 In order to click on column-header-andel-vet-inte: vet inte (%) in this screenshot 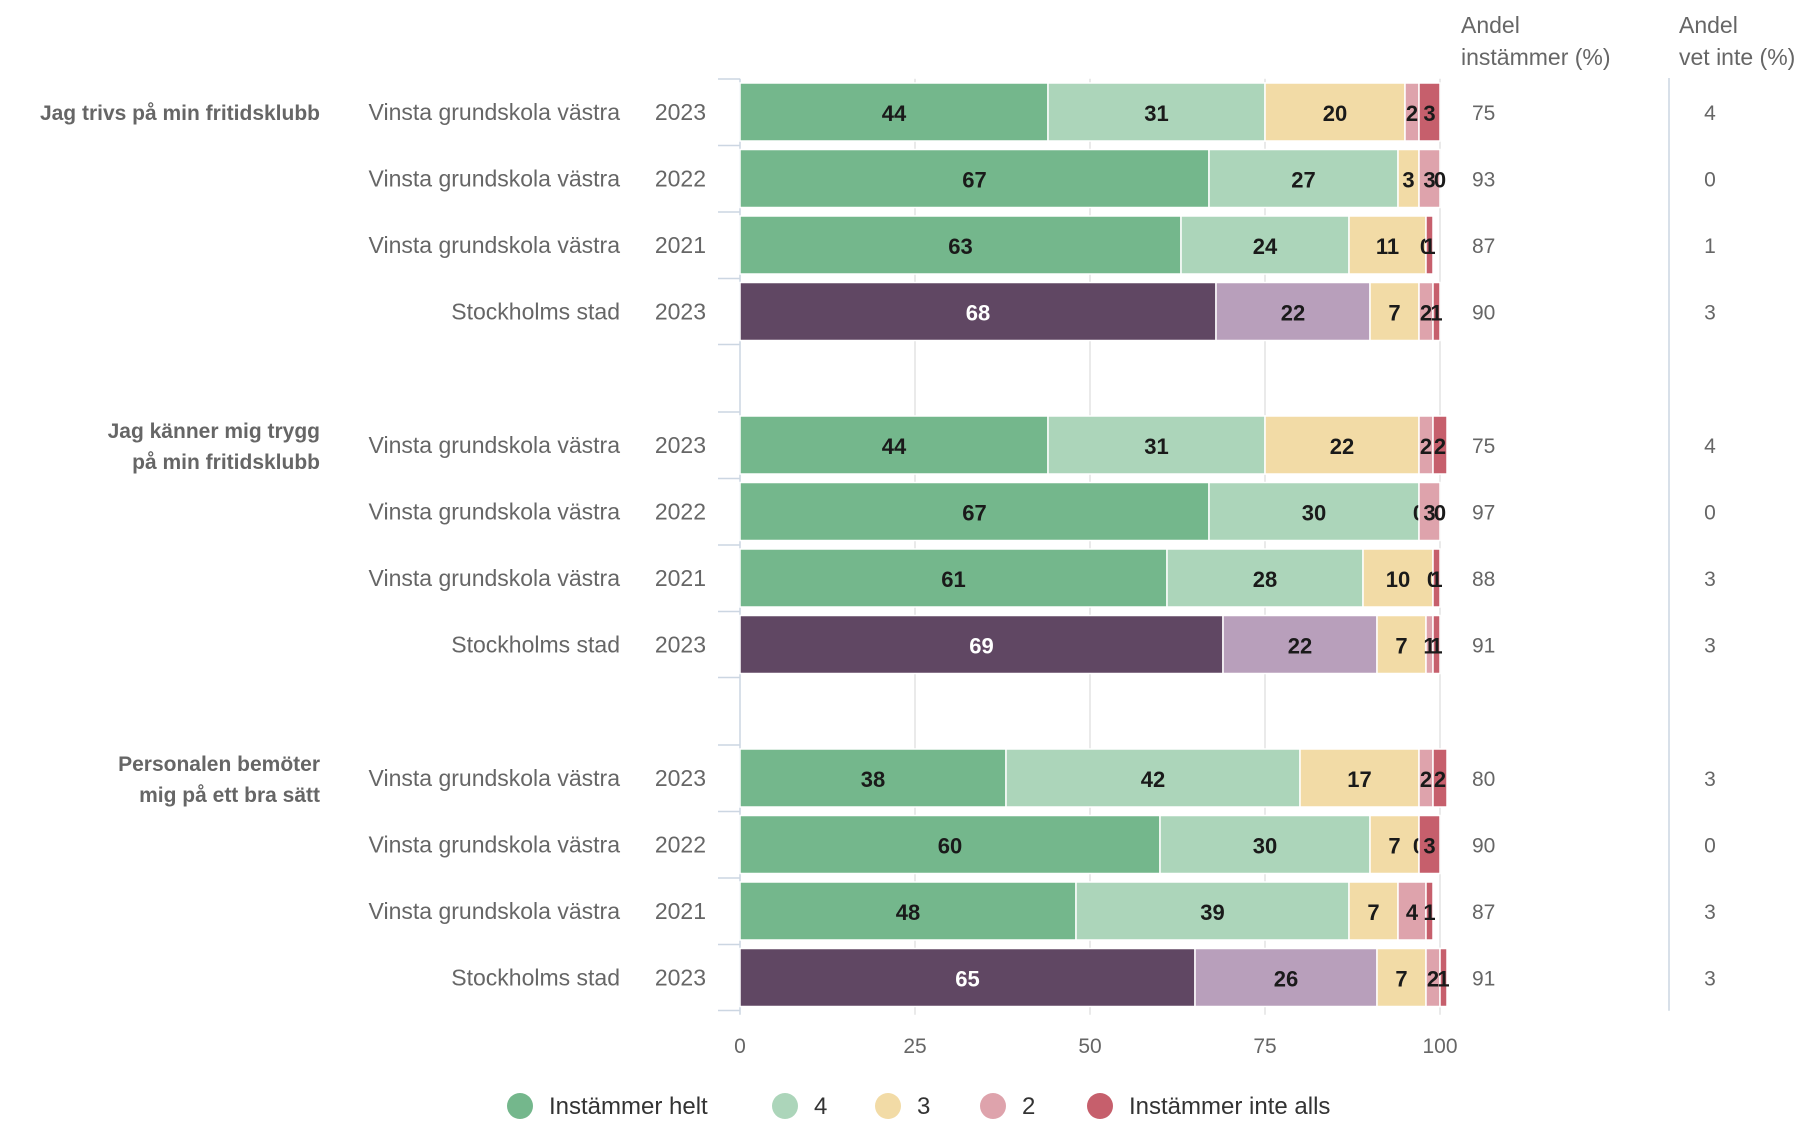, I will do `click(1737, 57)`.